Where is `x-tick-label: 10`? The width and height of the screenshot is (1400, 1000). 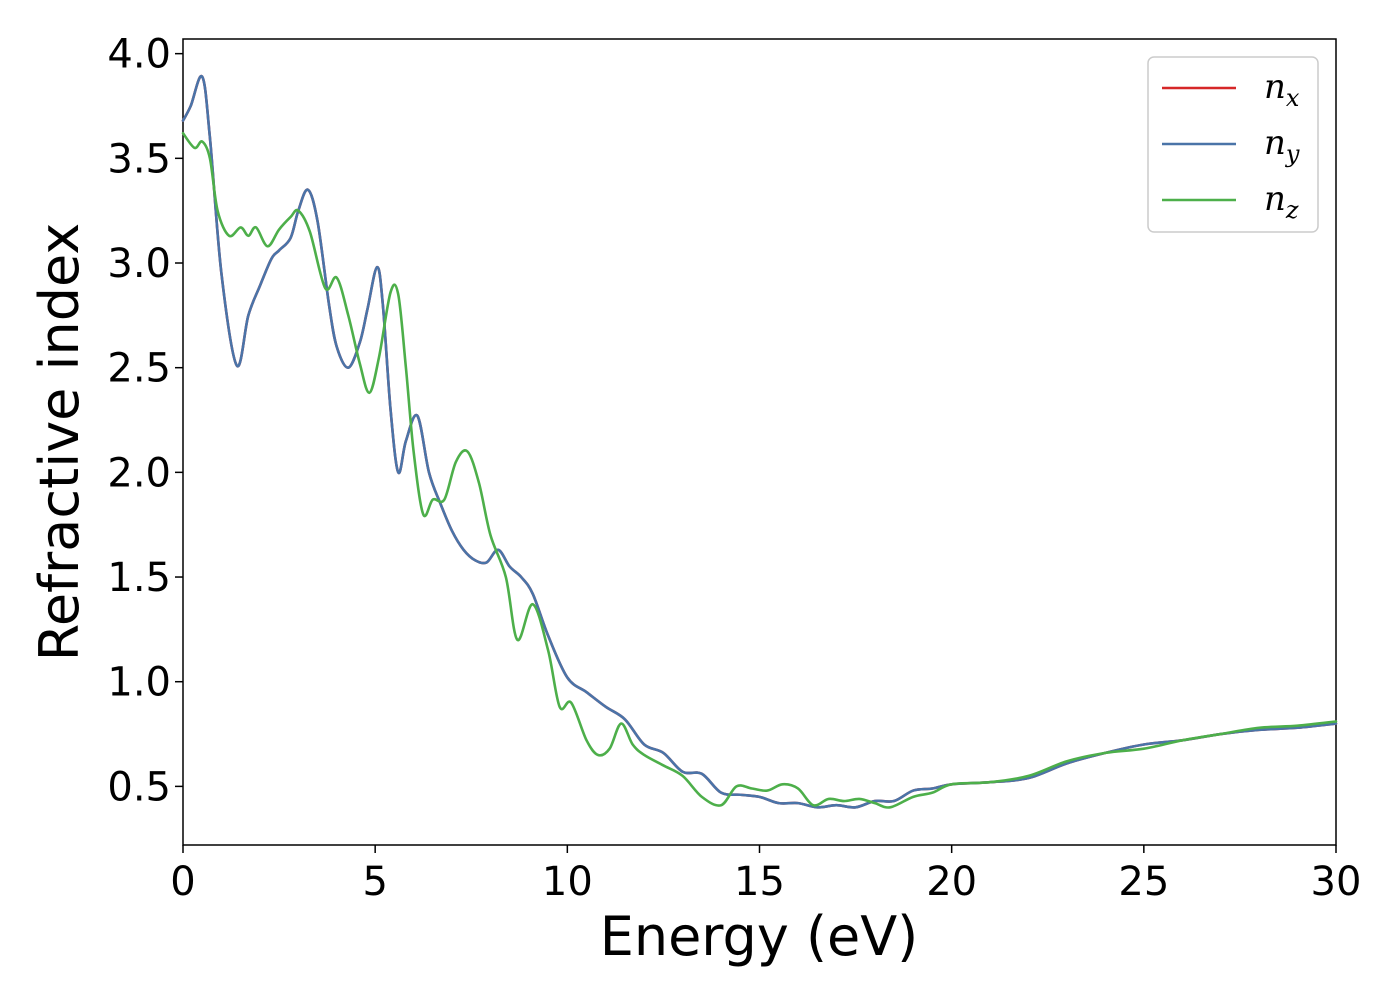
x-tick-label: 10 is located at coordinates (567, 882).